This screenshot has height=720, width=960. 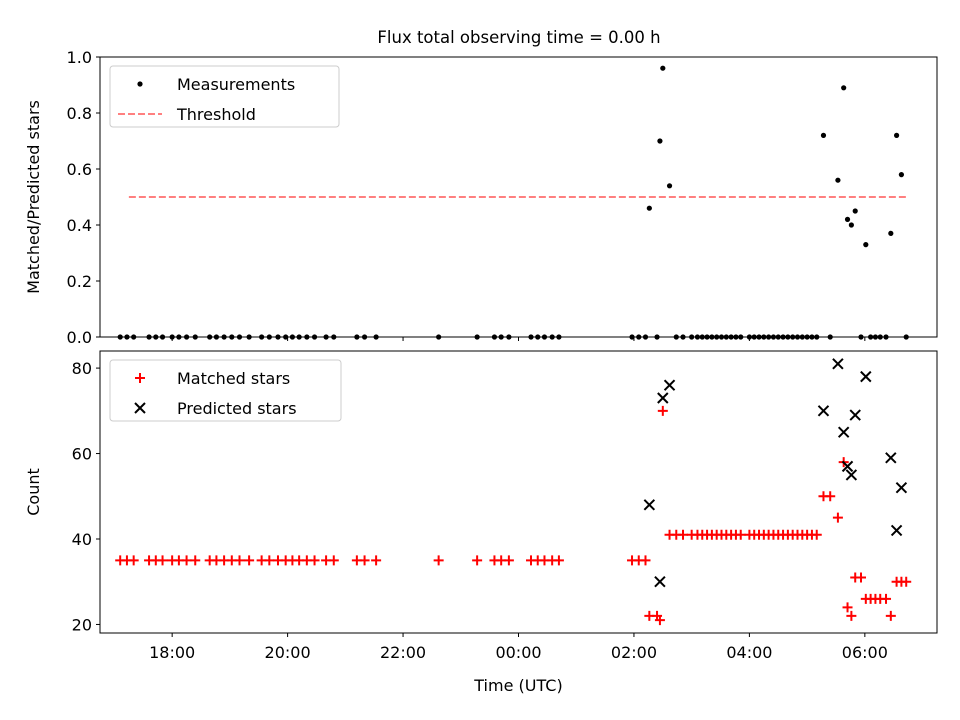 I want to click on legend-marker-dot, so click(x=140, y=84).